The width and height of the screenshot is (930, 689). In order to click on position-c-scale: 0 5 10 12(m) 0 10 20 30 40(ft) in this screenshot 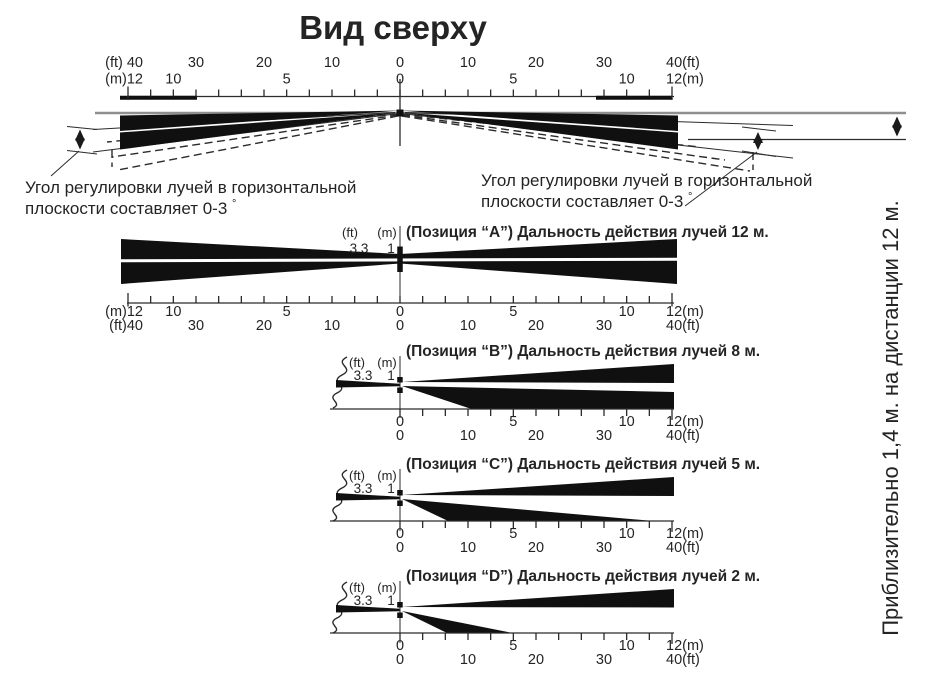, I will do `click(517, 538)`.